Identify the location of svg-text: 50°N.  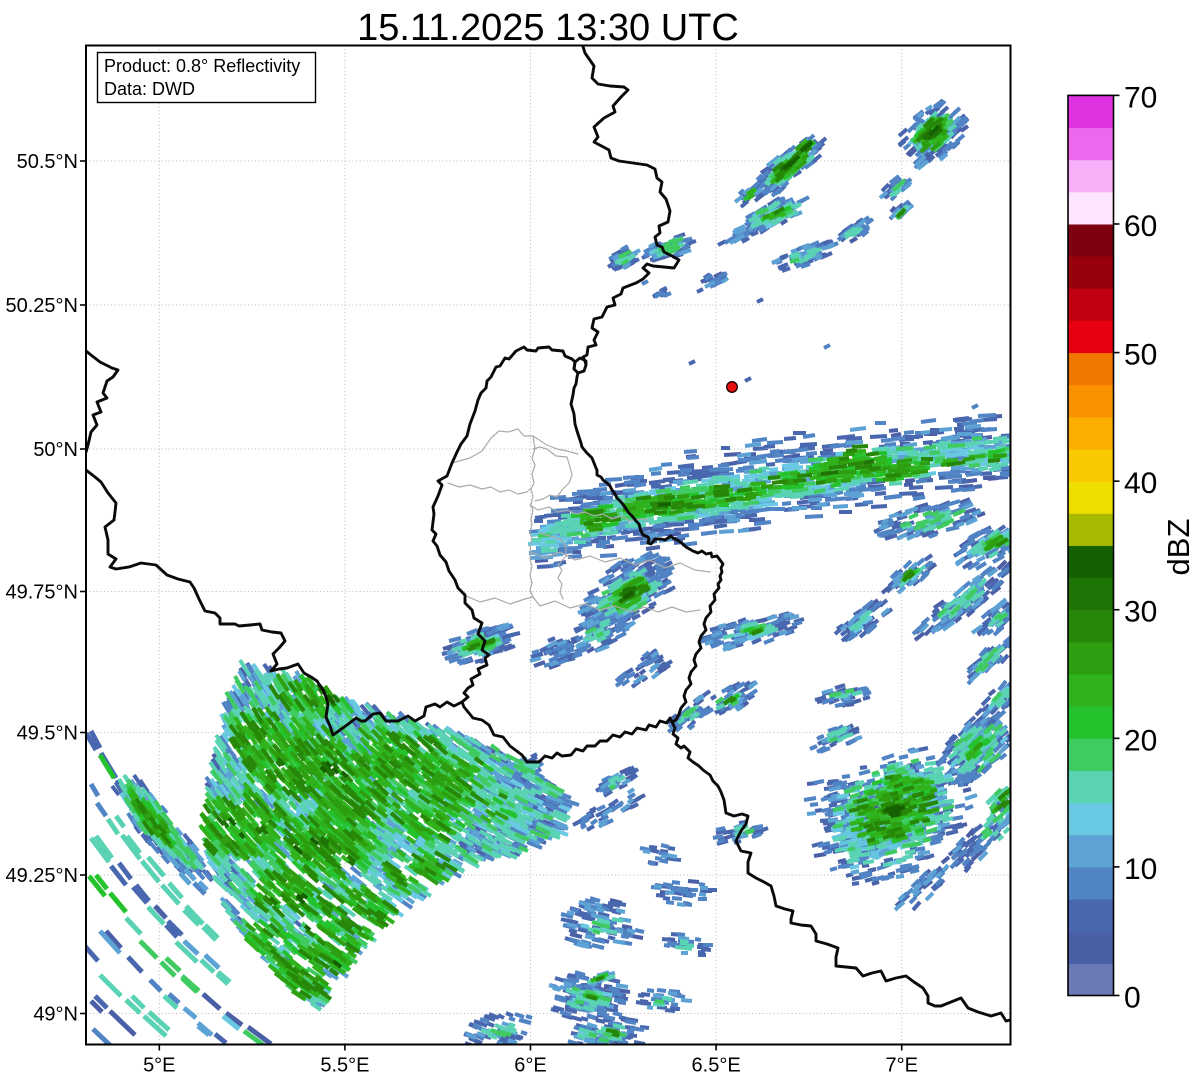
(55, 450).